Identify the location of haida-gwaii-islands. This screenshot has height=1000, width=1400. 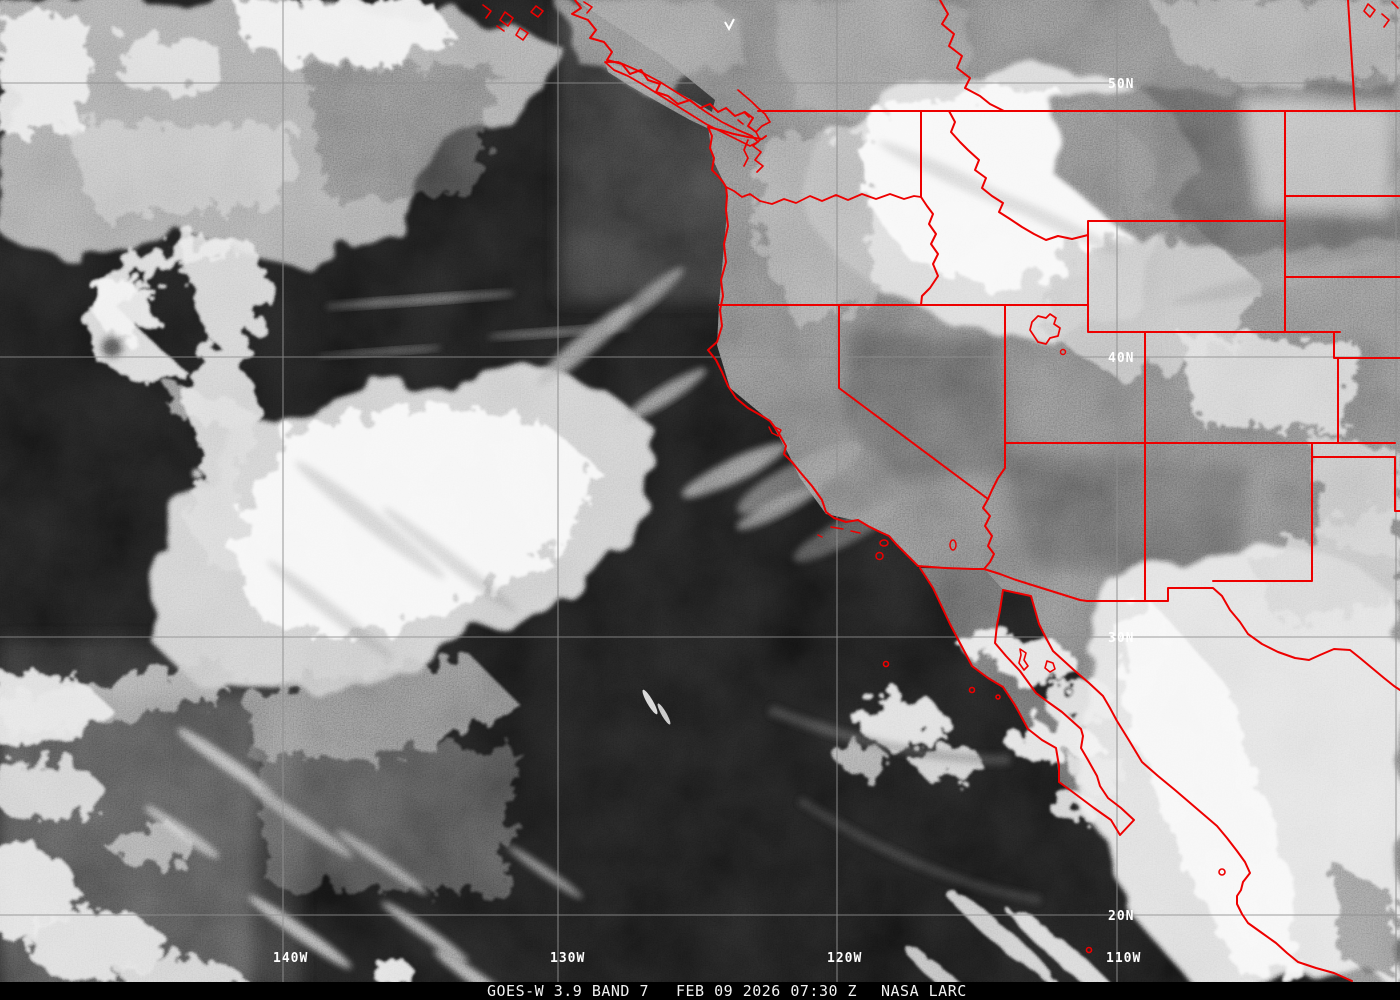
(546, 21).